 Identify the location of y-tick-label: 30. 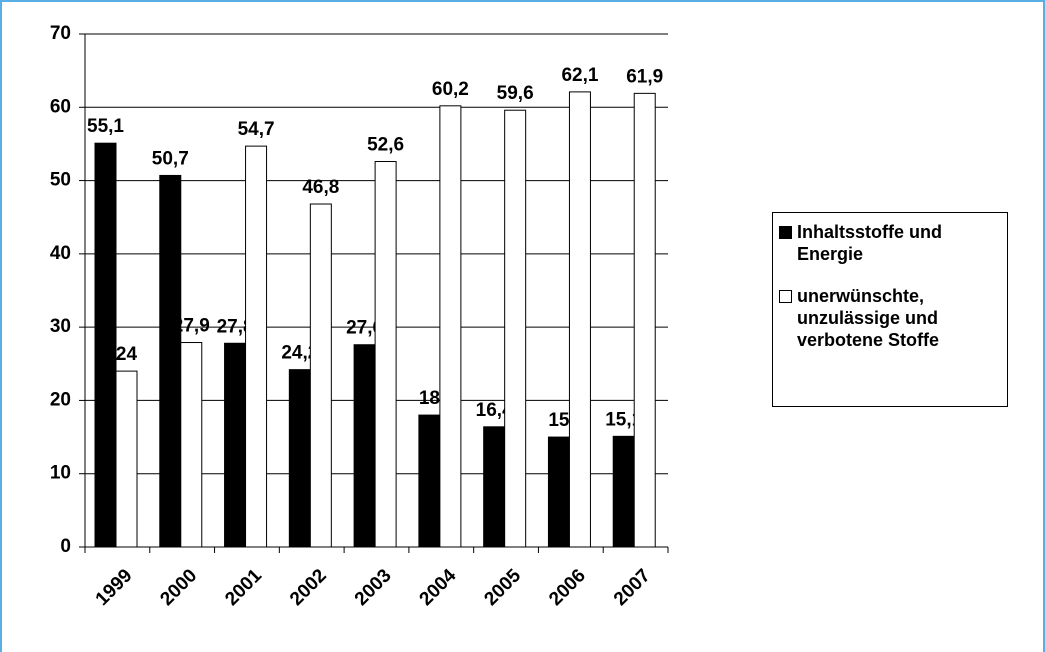
(60, 326).